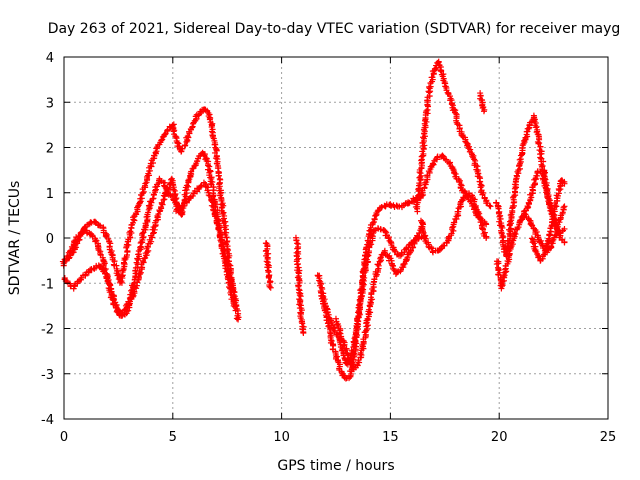  What do you see at coordinates (50, 58) in the screenshot?
I see `y-tick-label: 4` at bounding box center [50, 58].